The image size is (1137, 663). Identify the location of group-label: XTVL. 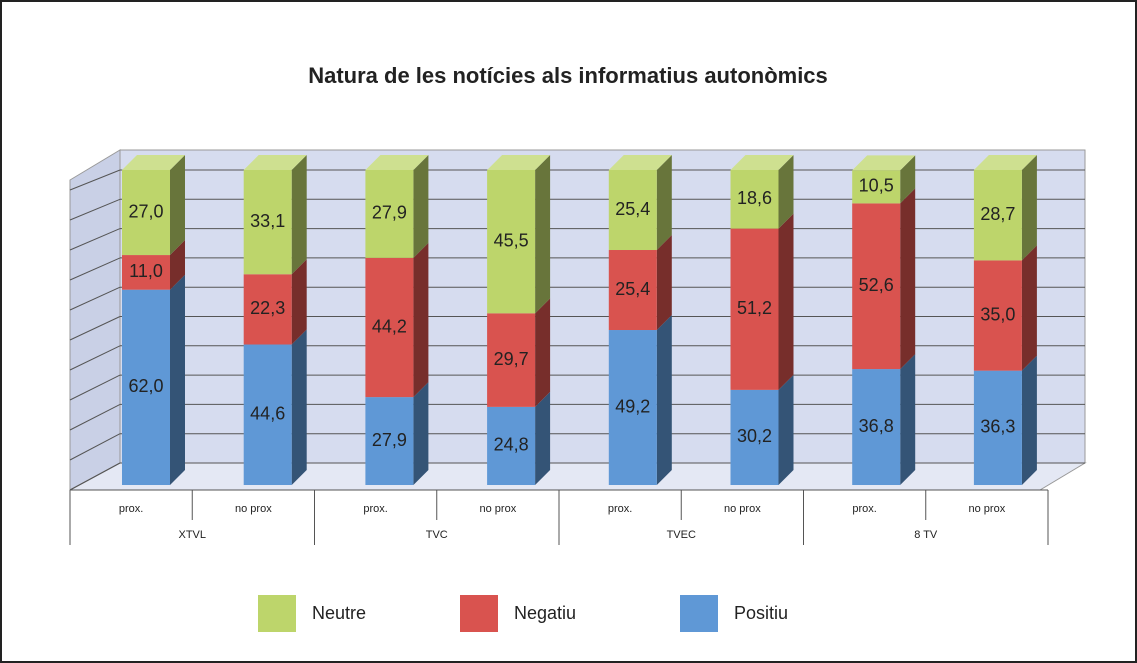
(192, 535).